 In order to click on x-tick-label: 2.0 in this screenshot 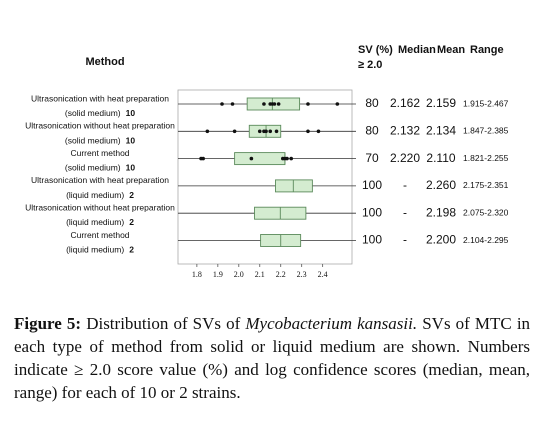, I will do `click(239, 274)`.